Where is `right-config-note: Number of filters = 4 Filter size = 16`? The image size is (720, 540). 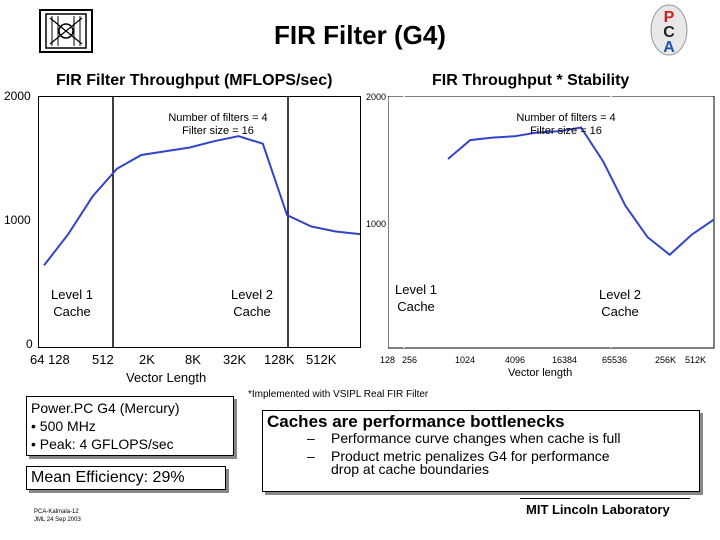 right-config-note: Number of filters = 4 Filter size = 16 is located at coordinates (566, 125).